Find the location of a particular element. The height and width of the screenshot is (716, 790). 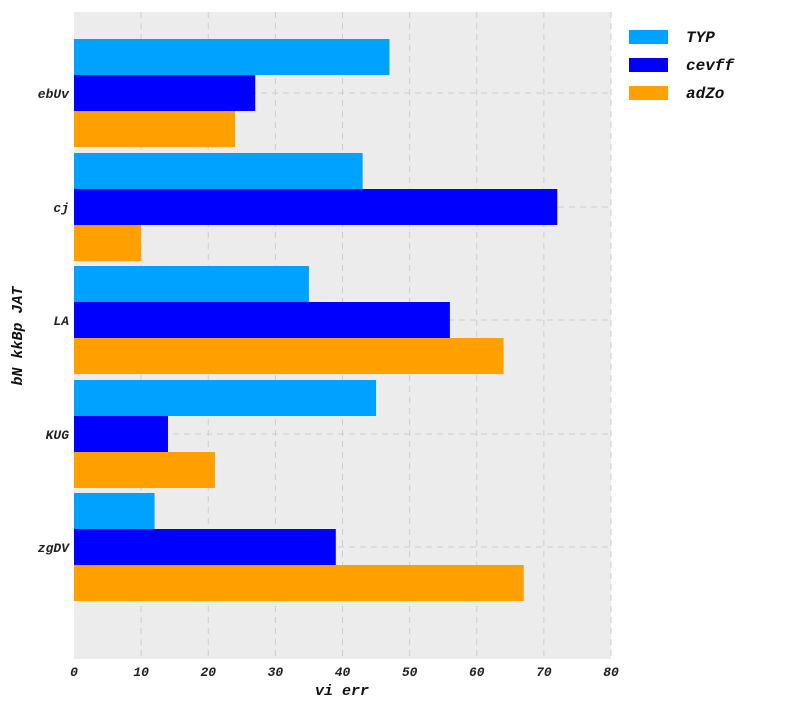

x-tick-label: 50 is located at coordinates (410, 672).